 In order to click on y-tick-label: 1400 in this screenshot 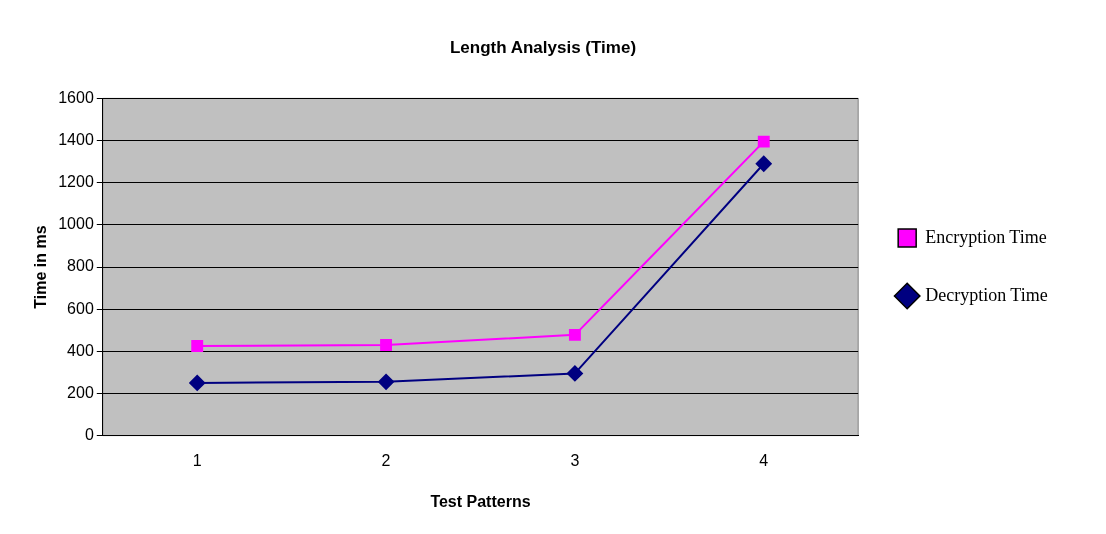, I will do `click(76, 139)`.